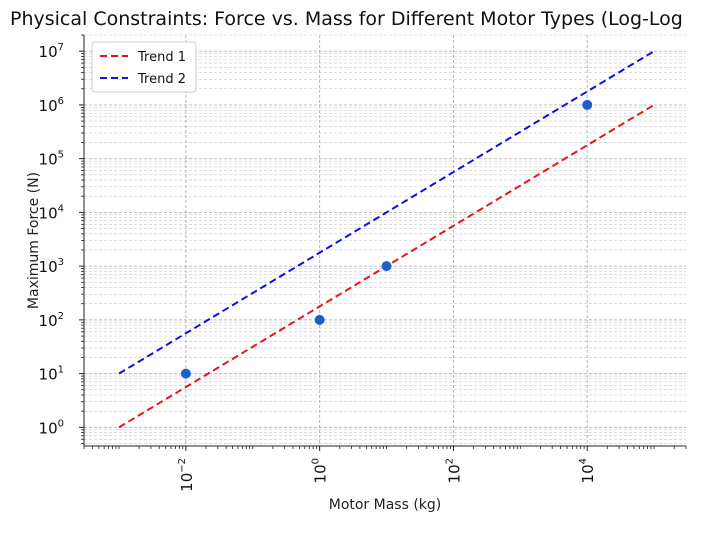 The height and width of the screenshot is (533, 715). I want to click on y-axis-label: Maximum Force (N), so click(34, 240).